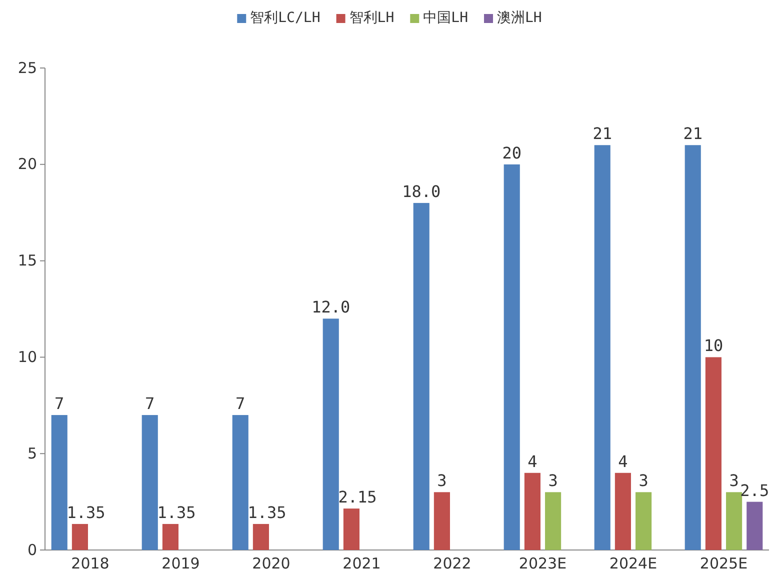 This screenshot has width=779, height=581. I want to click on data-label: 10, so click(714, 346).